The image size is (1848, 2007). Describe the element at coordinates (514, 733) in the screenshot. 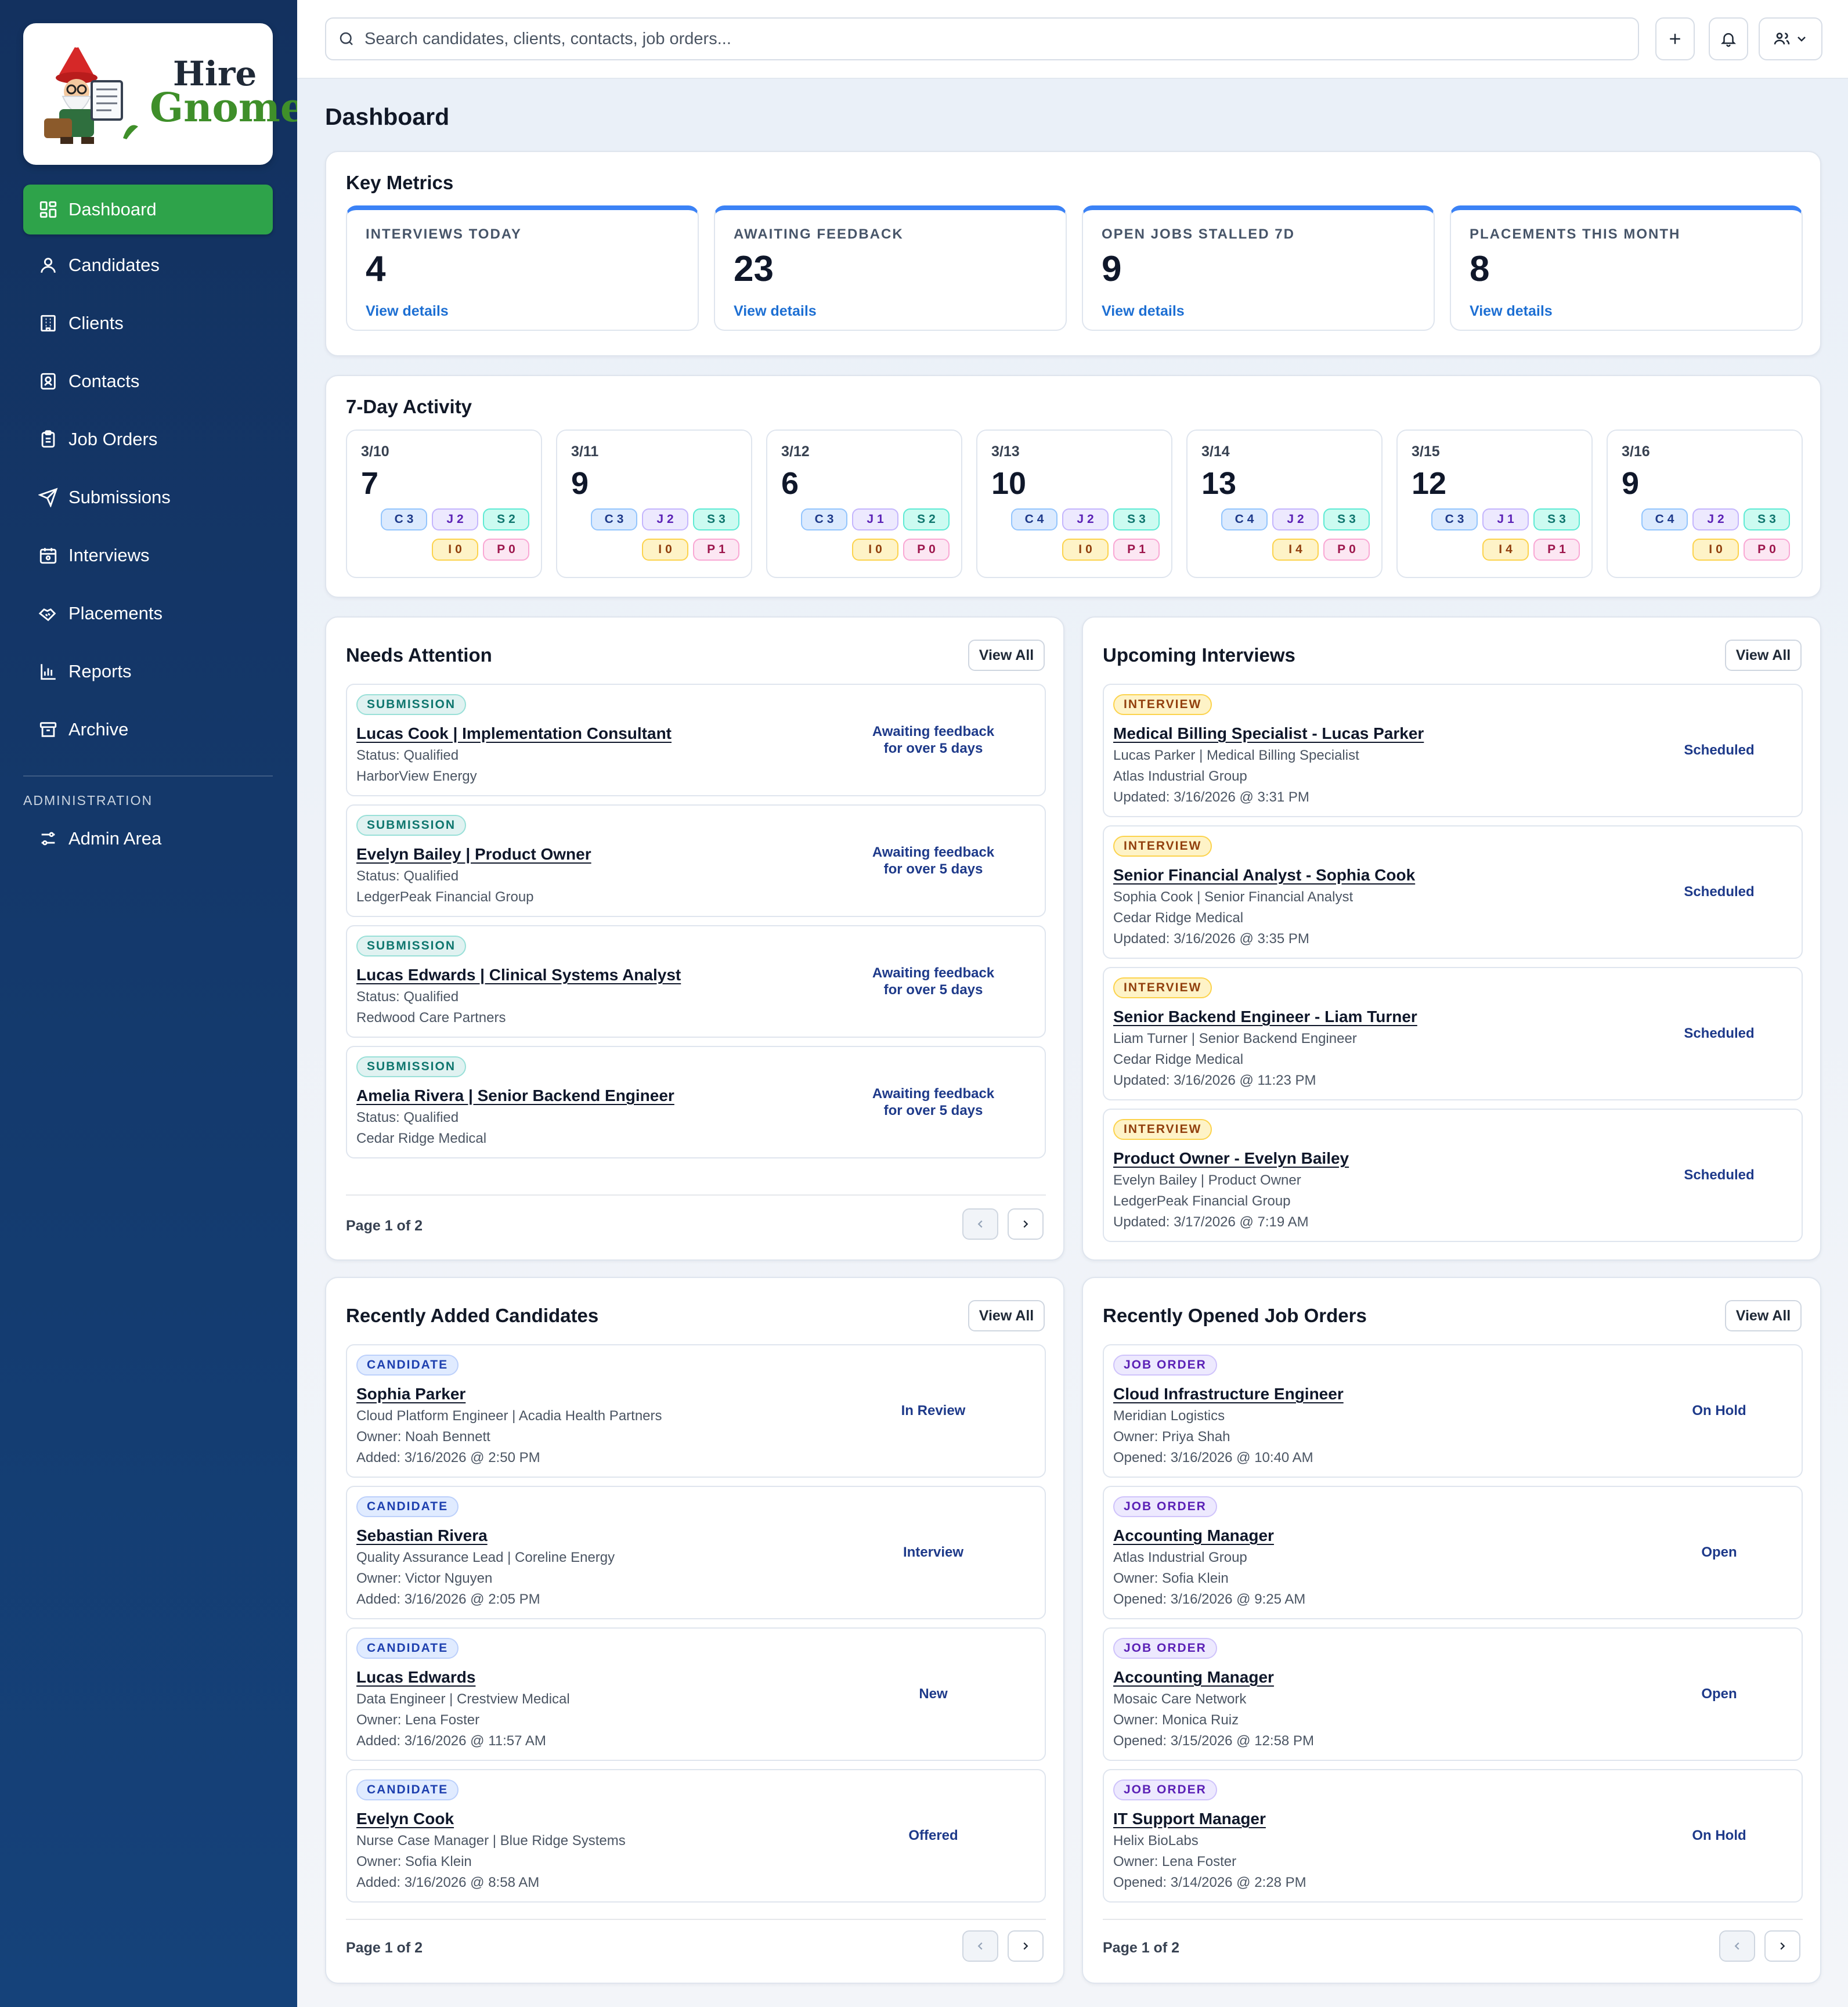

I see `item-title-link: Lucas Cook | Implementation Consultant` at that location.